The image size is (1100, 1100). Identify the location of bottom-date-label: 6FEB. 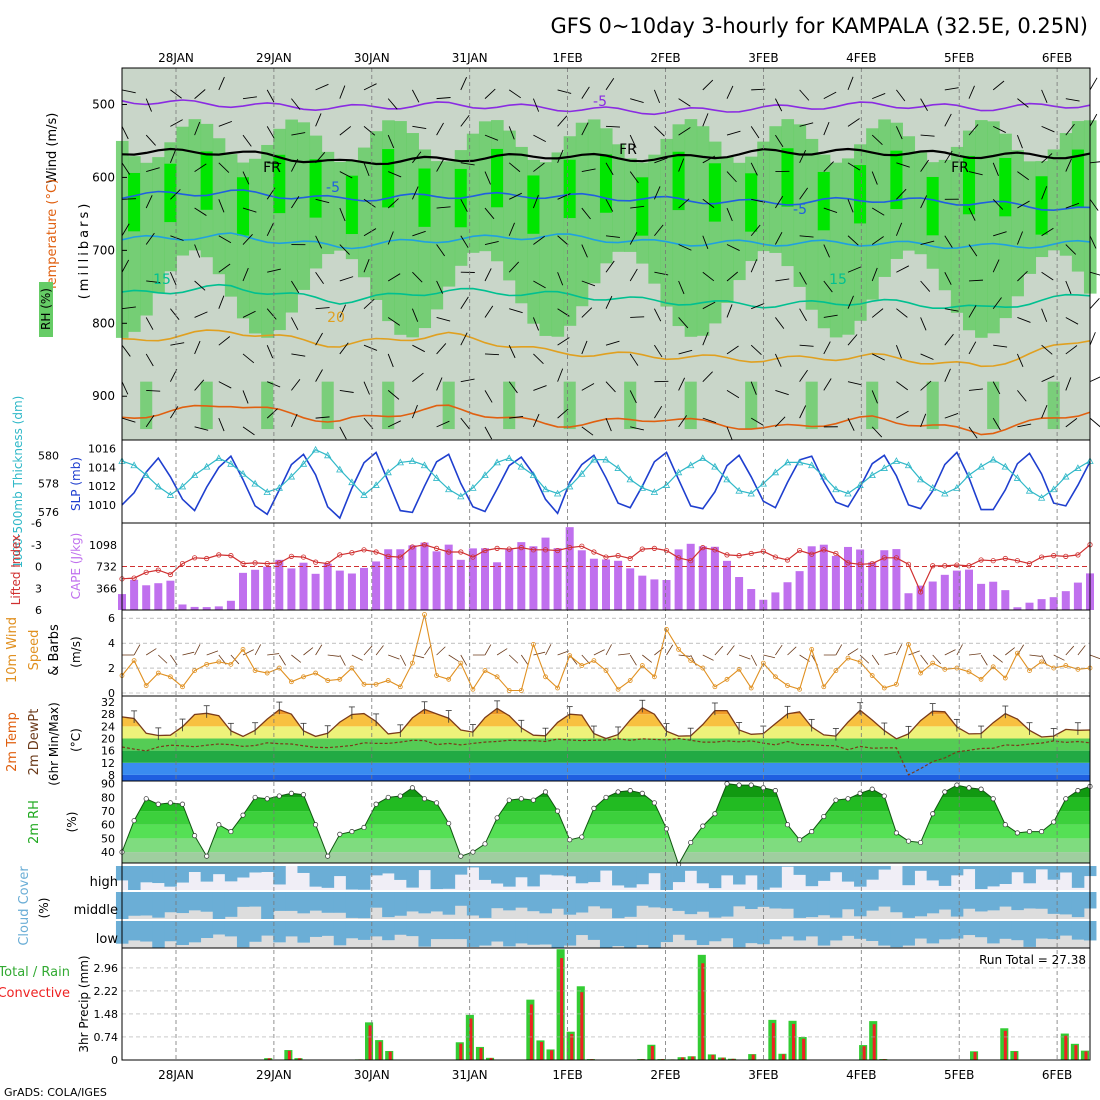
(1057, 1075).